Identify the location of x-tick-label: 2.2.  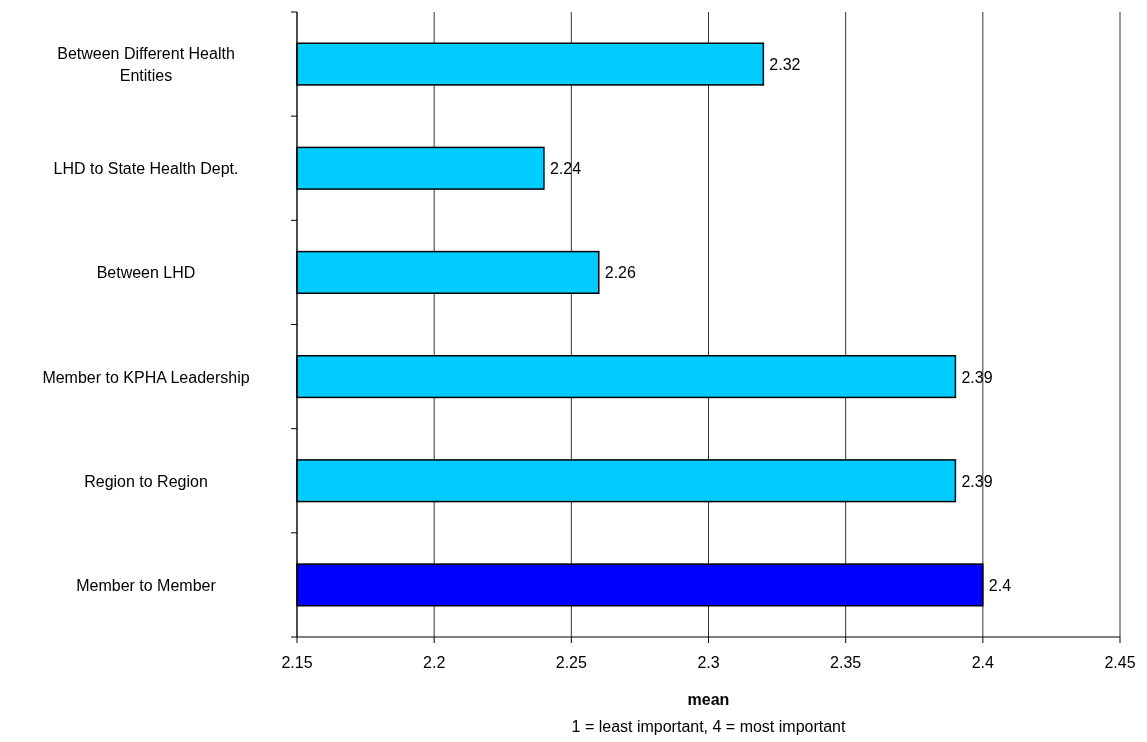
(434, 662).